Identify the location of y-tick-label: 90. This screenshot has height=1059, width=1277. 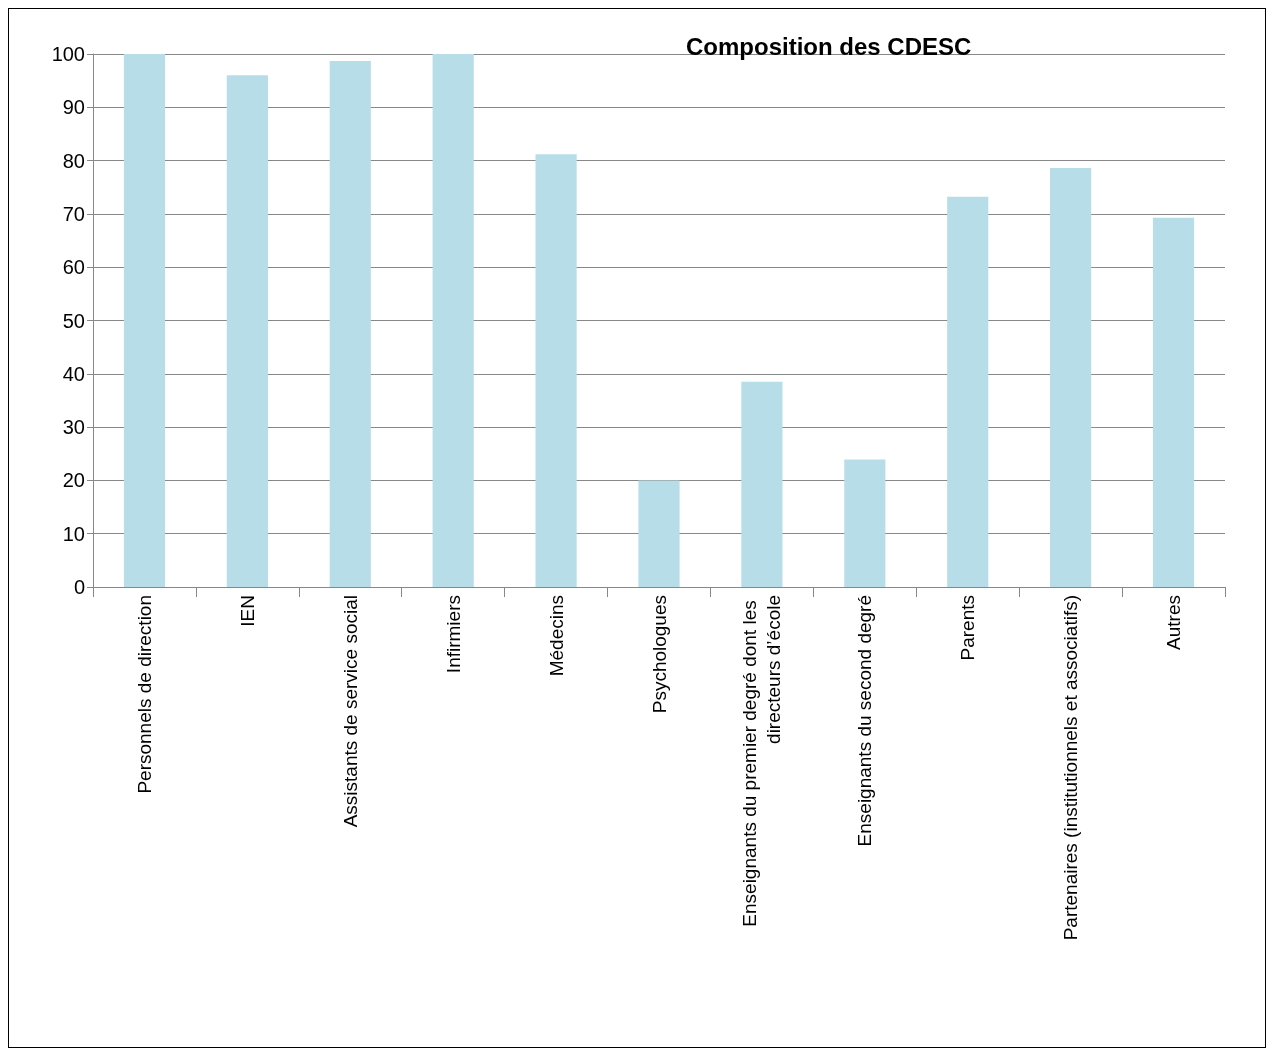
(73, 107).